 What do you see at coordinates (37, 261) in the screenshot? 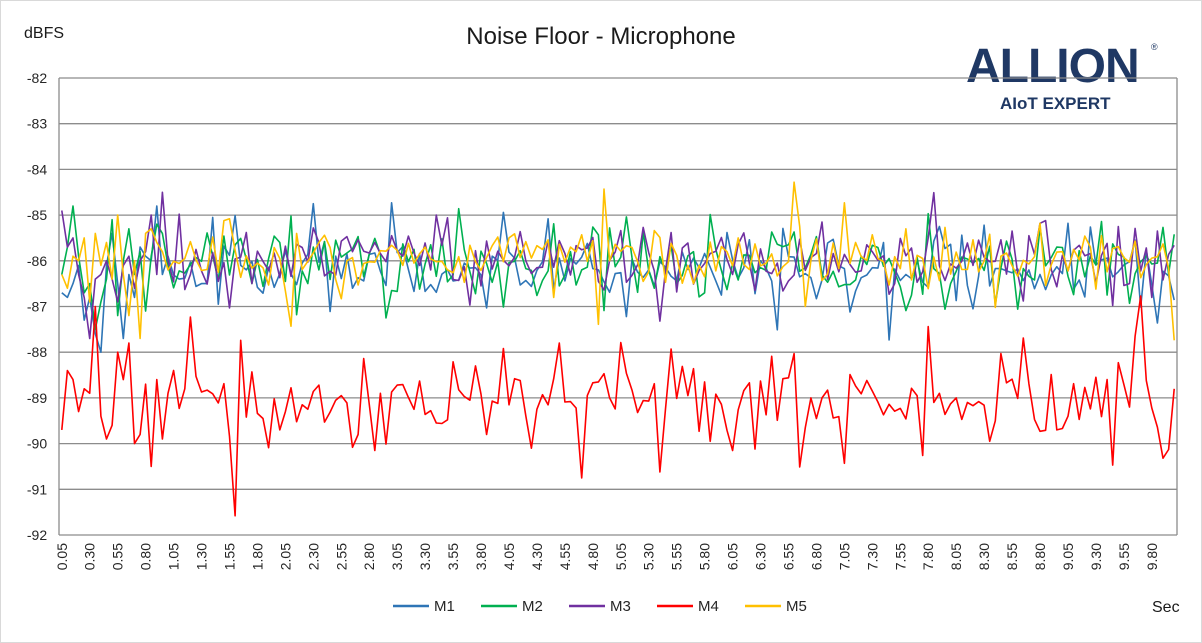
I see `y-tick-label: -86` at bounding box center [37, 261].